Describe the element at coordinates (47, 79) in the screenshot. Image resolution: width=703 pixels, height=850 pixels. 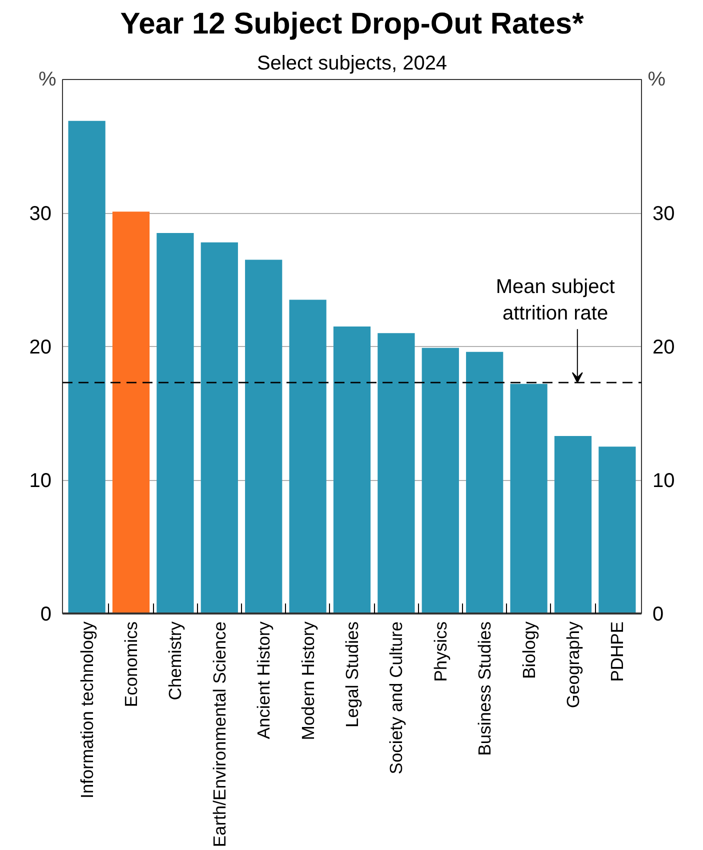
I see `y-axis-title: %` at that location.